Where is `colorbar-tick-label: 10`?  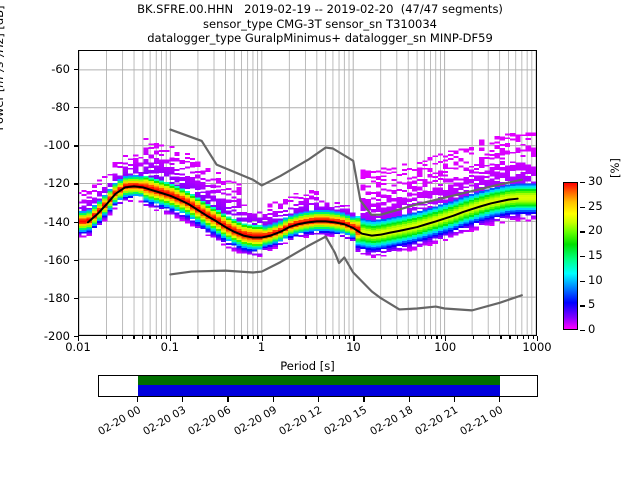 colorbar-tick-label: 10 is located at coordinates (595, 279).